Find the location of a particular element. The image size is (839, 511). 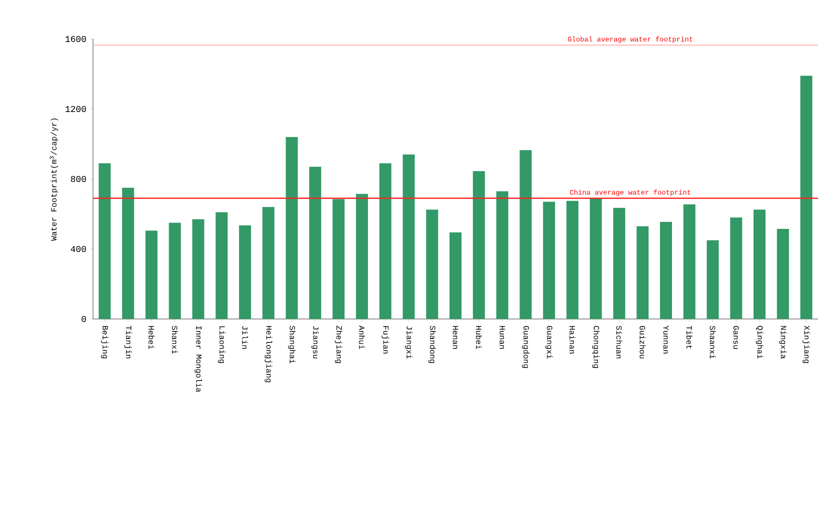

y-tick-label: 1200 is located at coordinates (76, 109).